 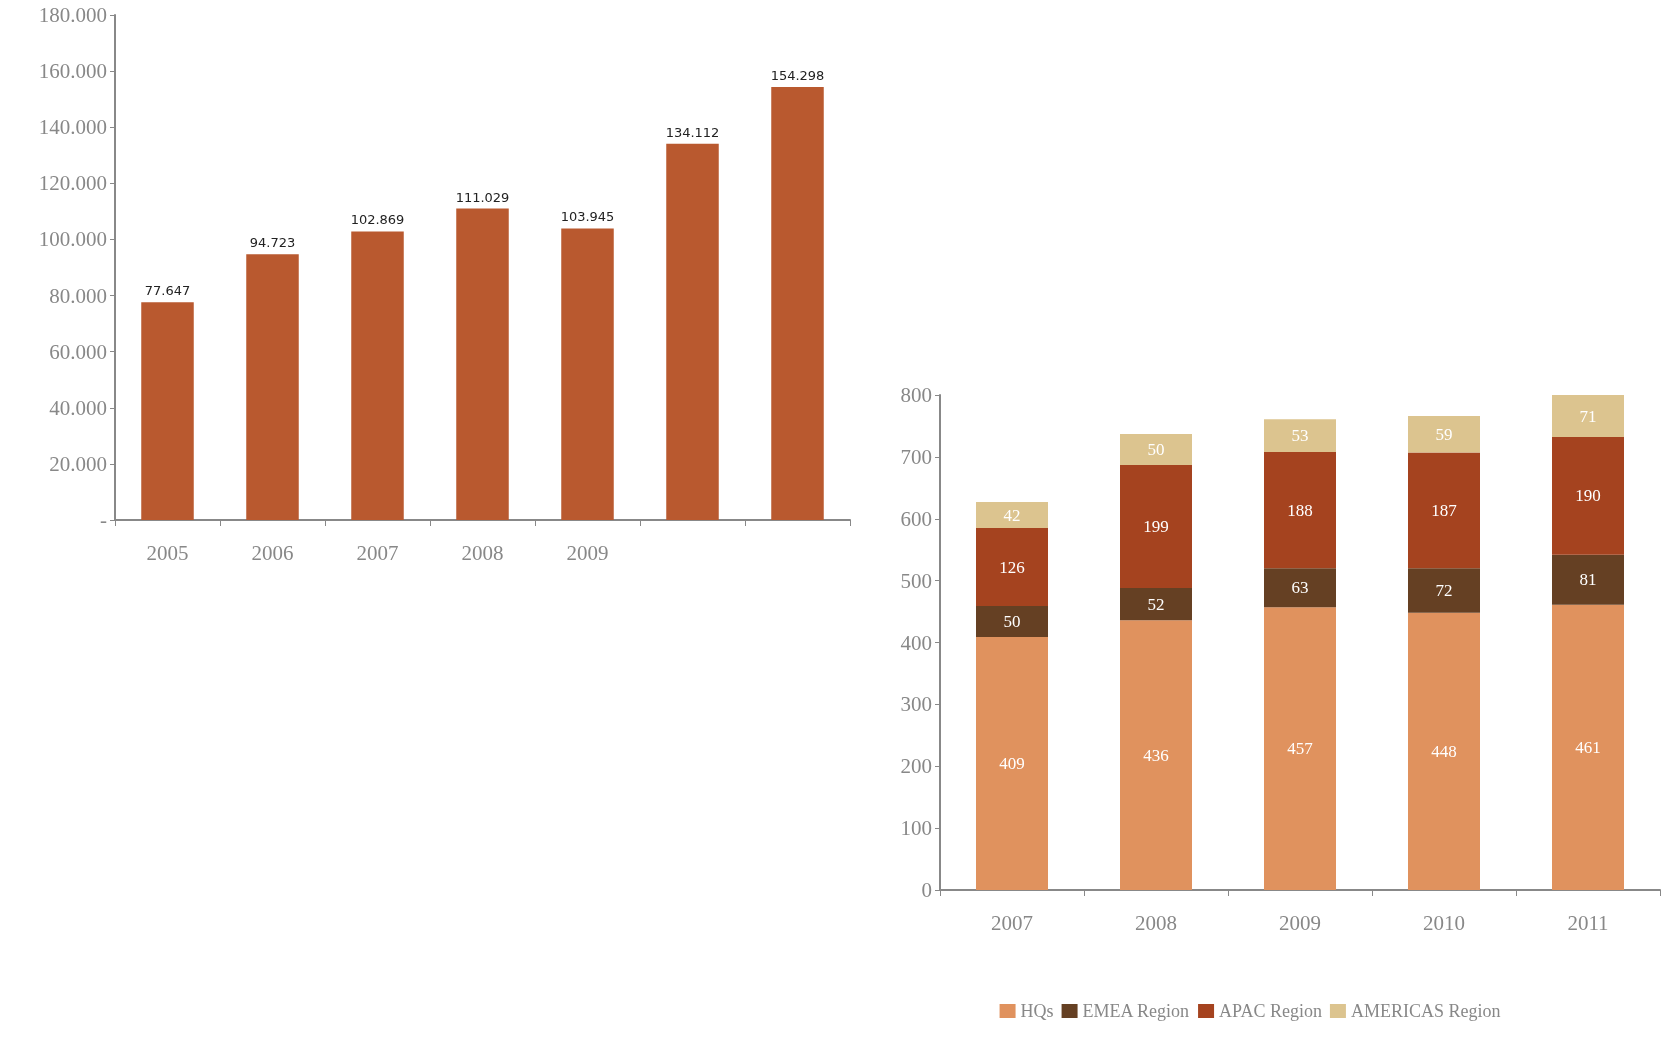 What do you see at coordinates (926, 890) in the screenshot?
I see `y-tick-label: 0` at bounding box center [926, 890].